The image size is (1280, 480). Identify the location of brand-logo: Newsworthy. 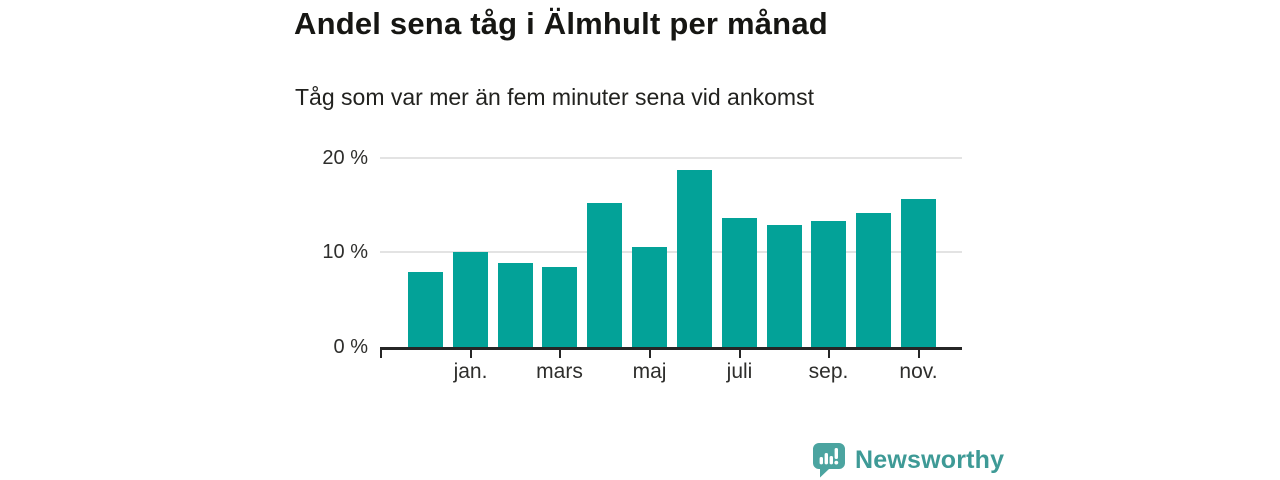
(908, 460).